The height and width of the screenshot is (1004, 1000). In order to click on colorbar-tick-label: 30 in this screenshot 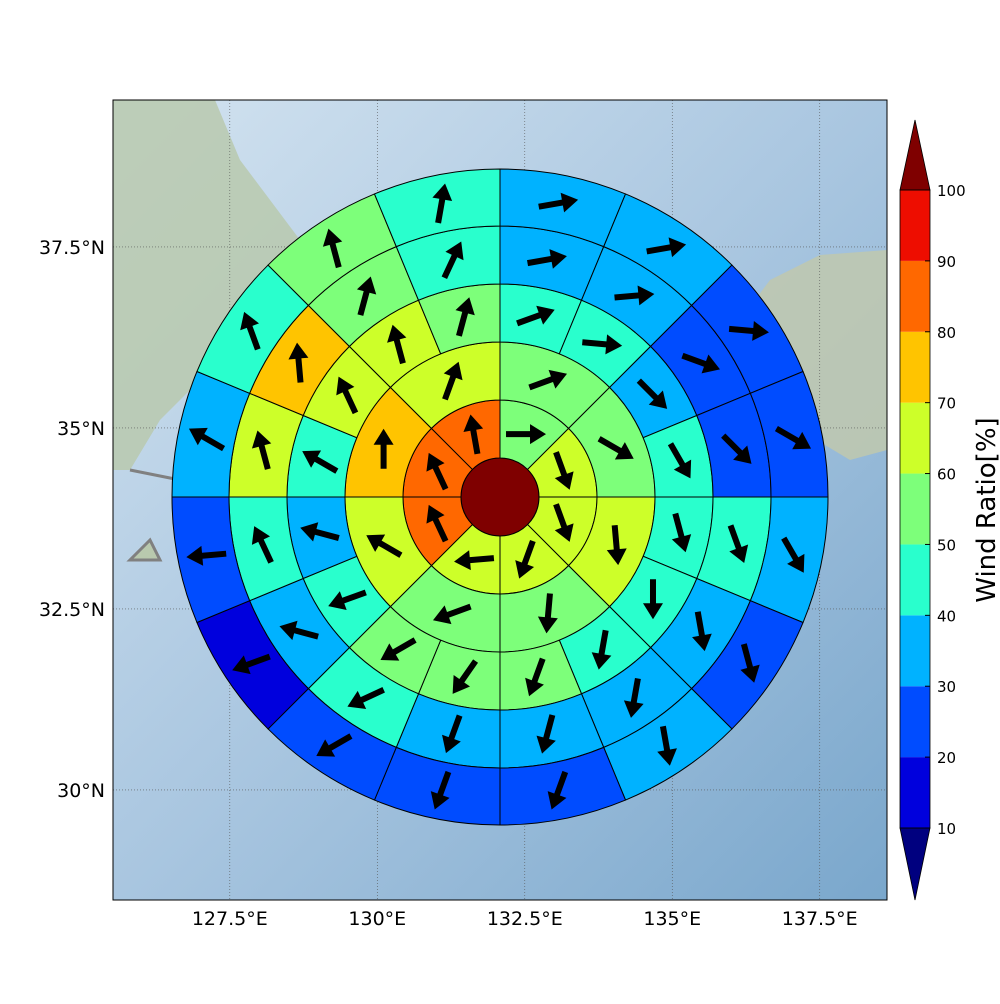, I will do `click(946, 687)`.